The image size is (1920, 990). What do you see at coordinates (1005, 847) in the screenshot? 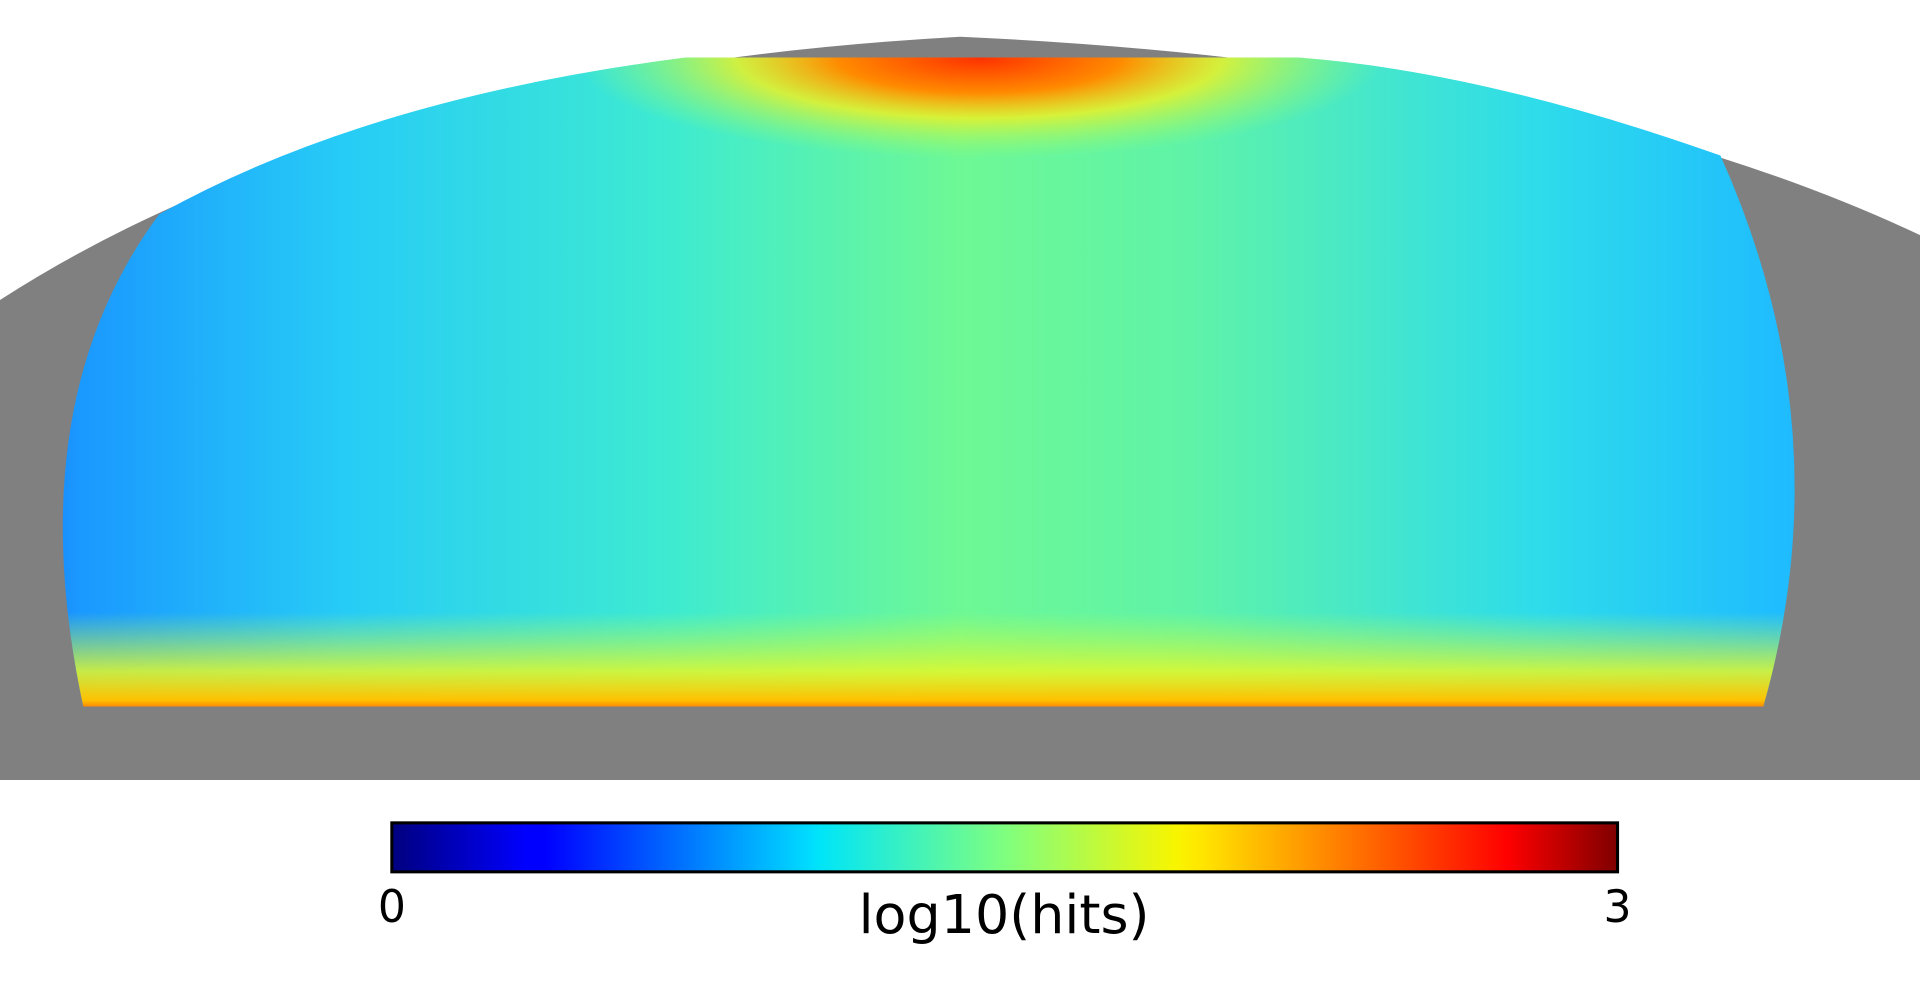
I see `colorbar` at bounding box center [1005, 847].